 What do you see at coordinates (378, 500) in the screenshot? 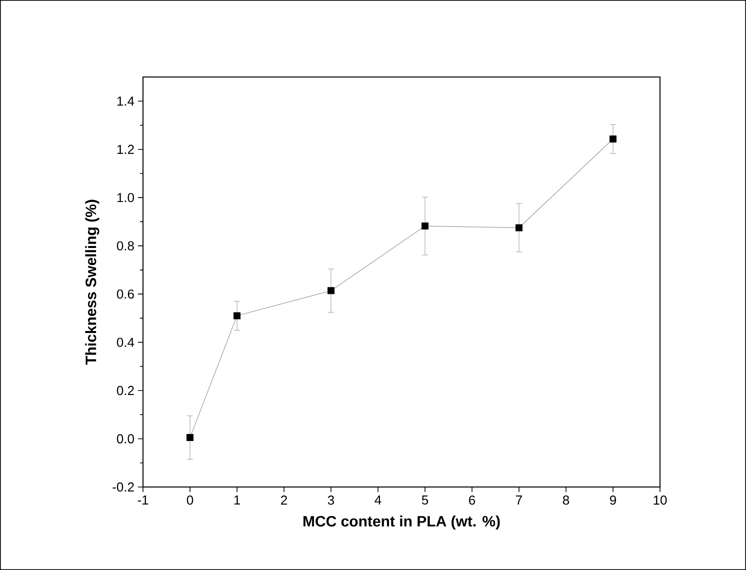
I see `x-tick-label: 4` at bounding box center [378, 500].